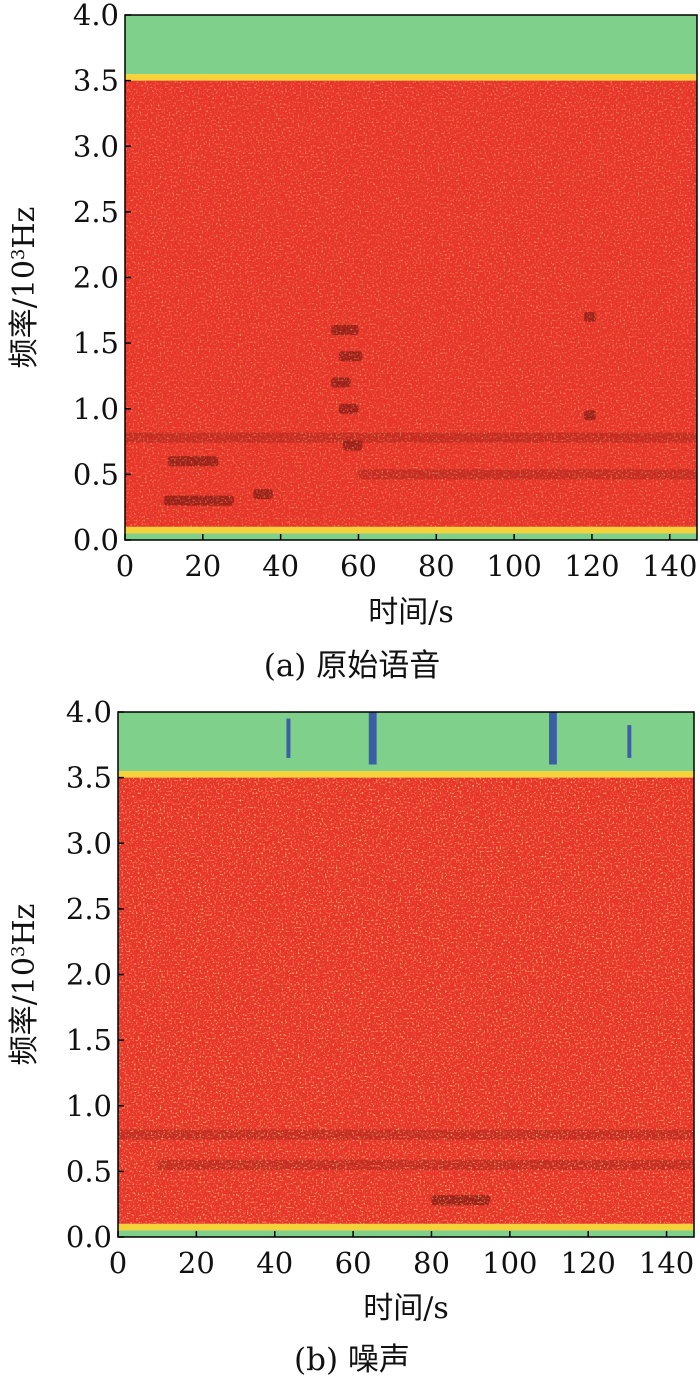 This screenshot has width=700, height=1380. Describe the element at coordinates (89, 778) in the screenshot. I see `y-tick-label-b-7: 3.5` at that location.